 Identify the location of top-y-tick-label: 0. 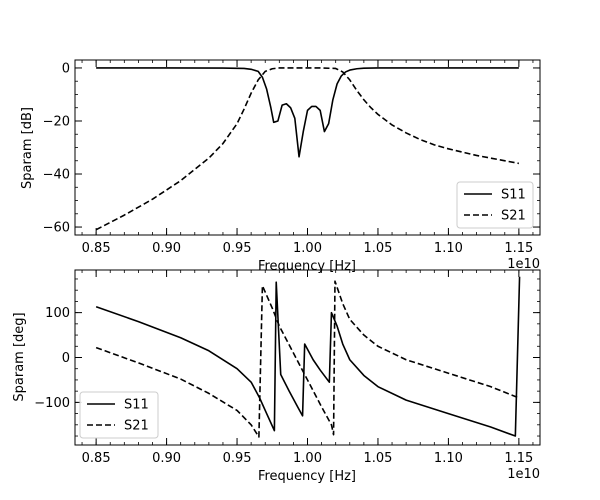
(66, 68).